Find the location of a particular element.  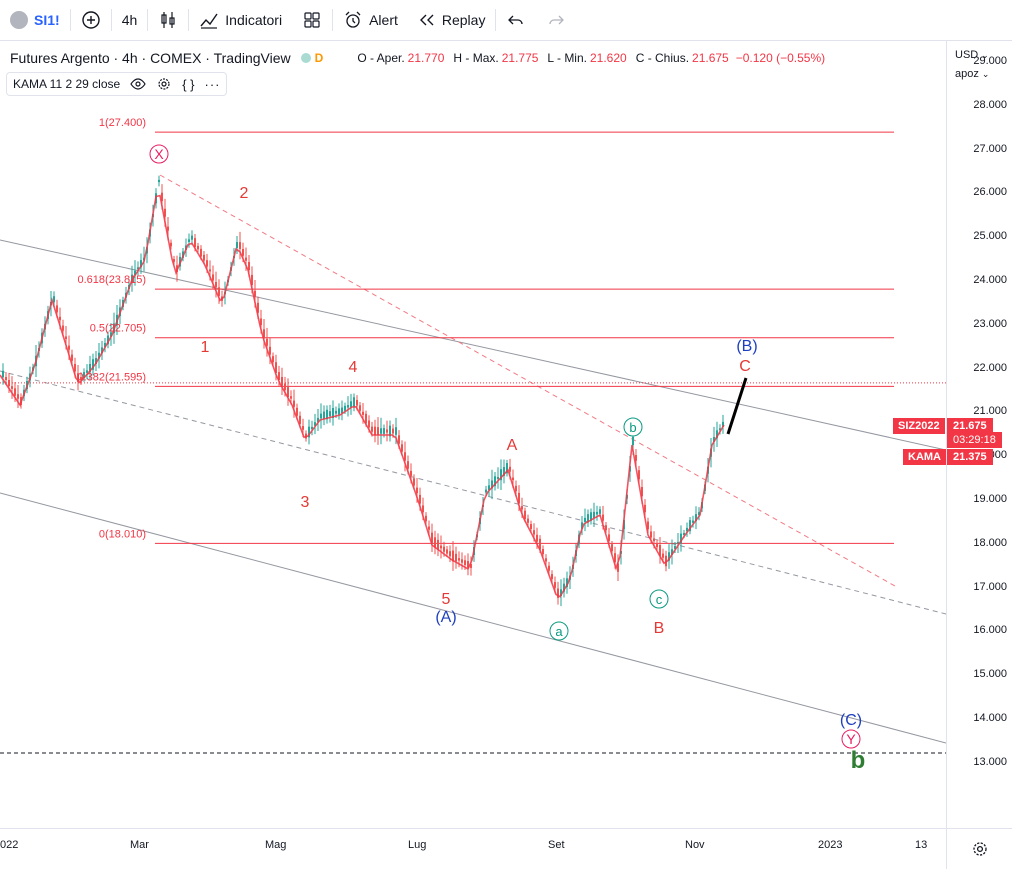

time-tick-label: Lug is located at coordinates (417, 845).